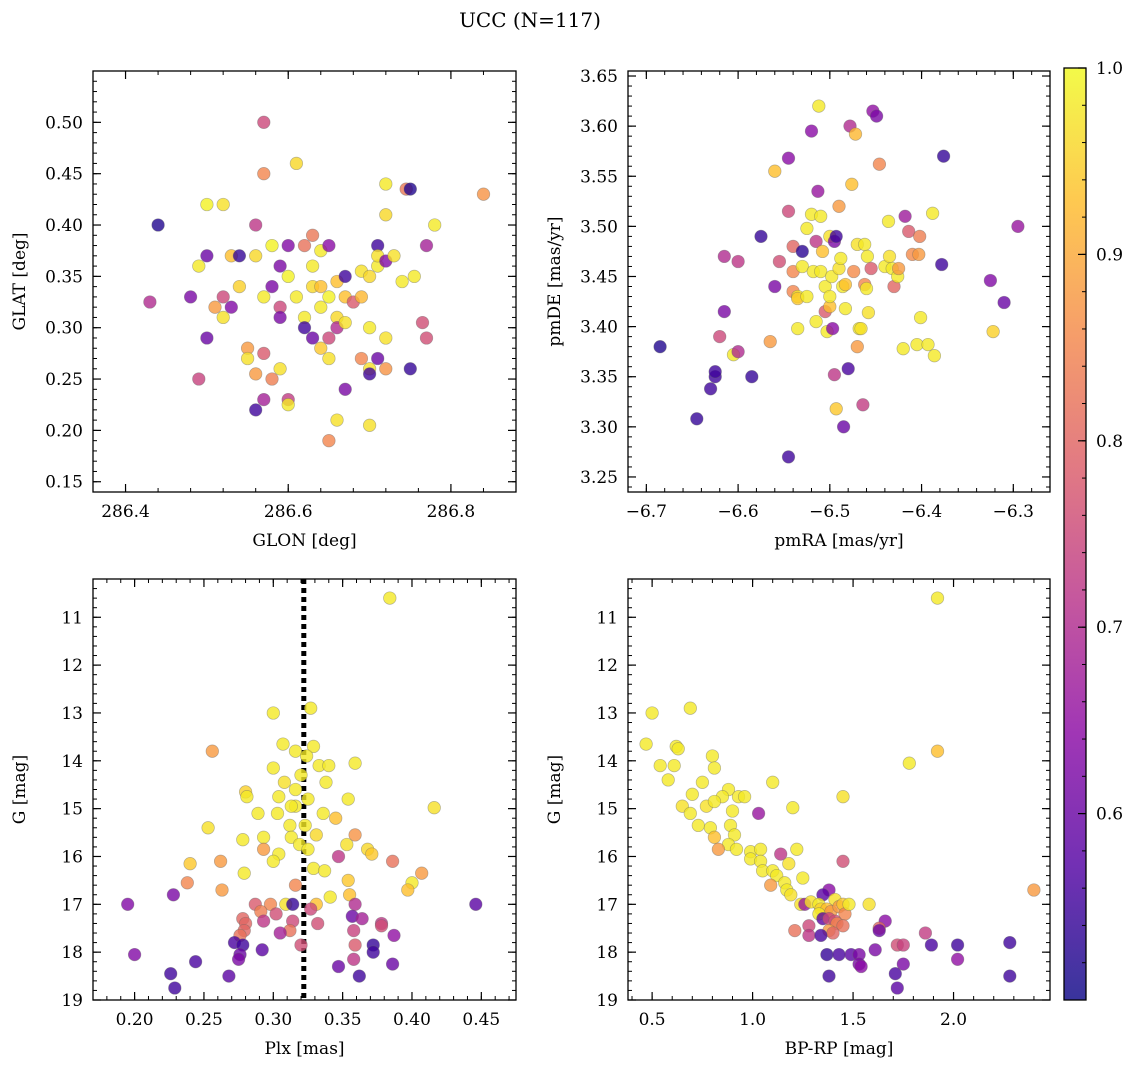  Describe the element at coordinates (72, 666) in the screenshot. I see `y-tick-label: 12` at that location.